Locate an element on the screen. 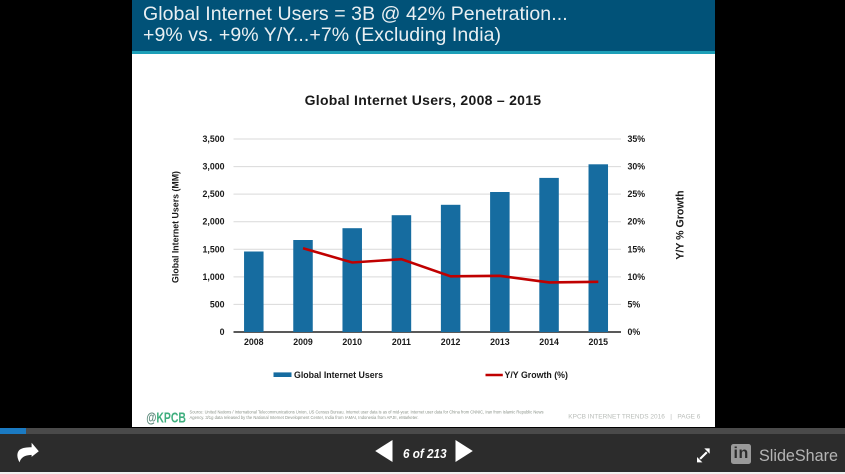 This screenshot has width=845, height=474. svg-text: 2009 is located at coordinates (303, 342).